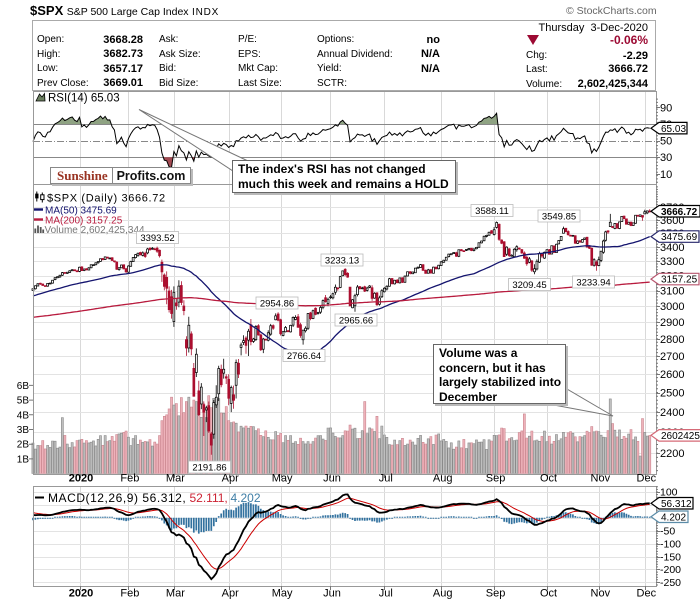 This screenshot has width=700, height=603. What do you see at coordinates (106, 199) in the screenshot?
I see `svg-text: $SPX (Daily) 3666.72` at bounding box center [106, 199].